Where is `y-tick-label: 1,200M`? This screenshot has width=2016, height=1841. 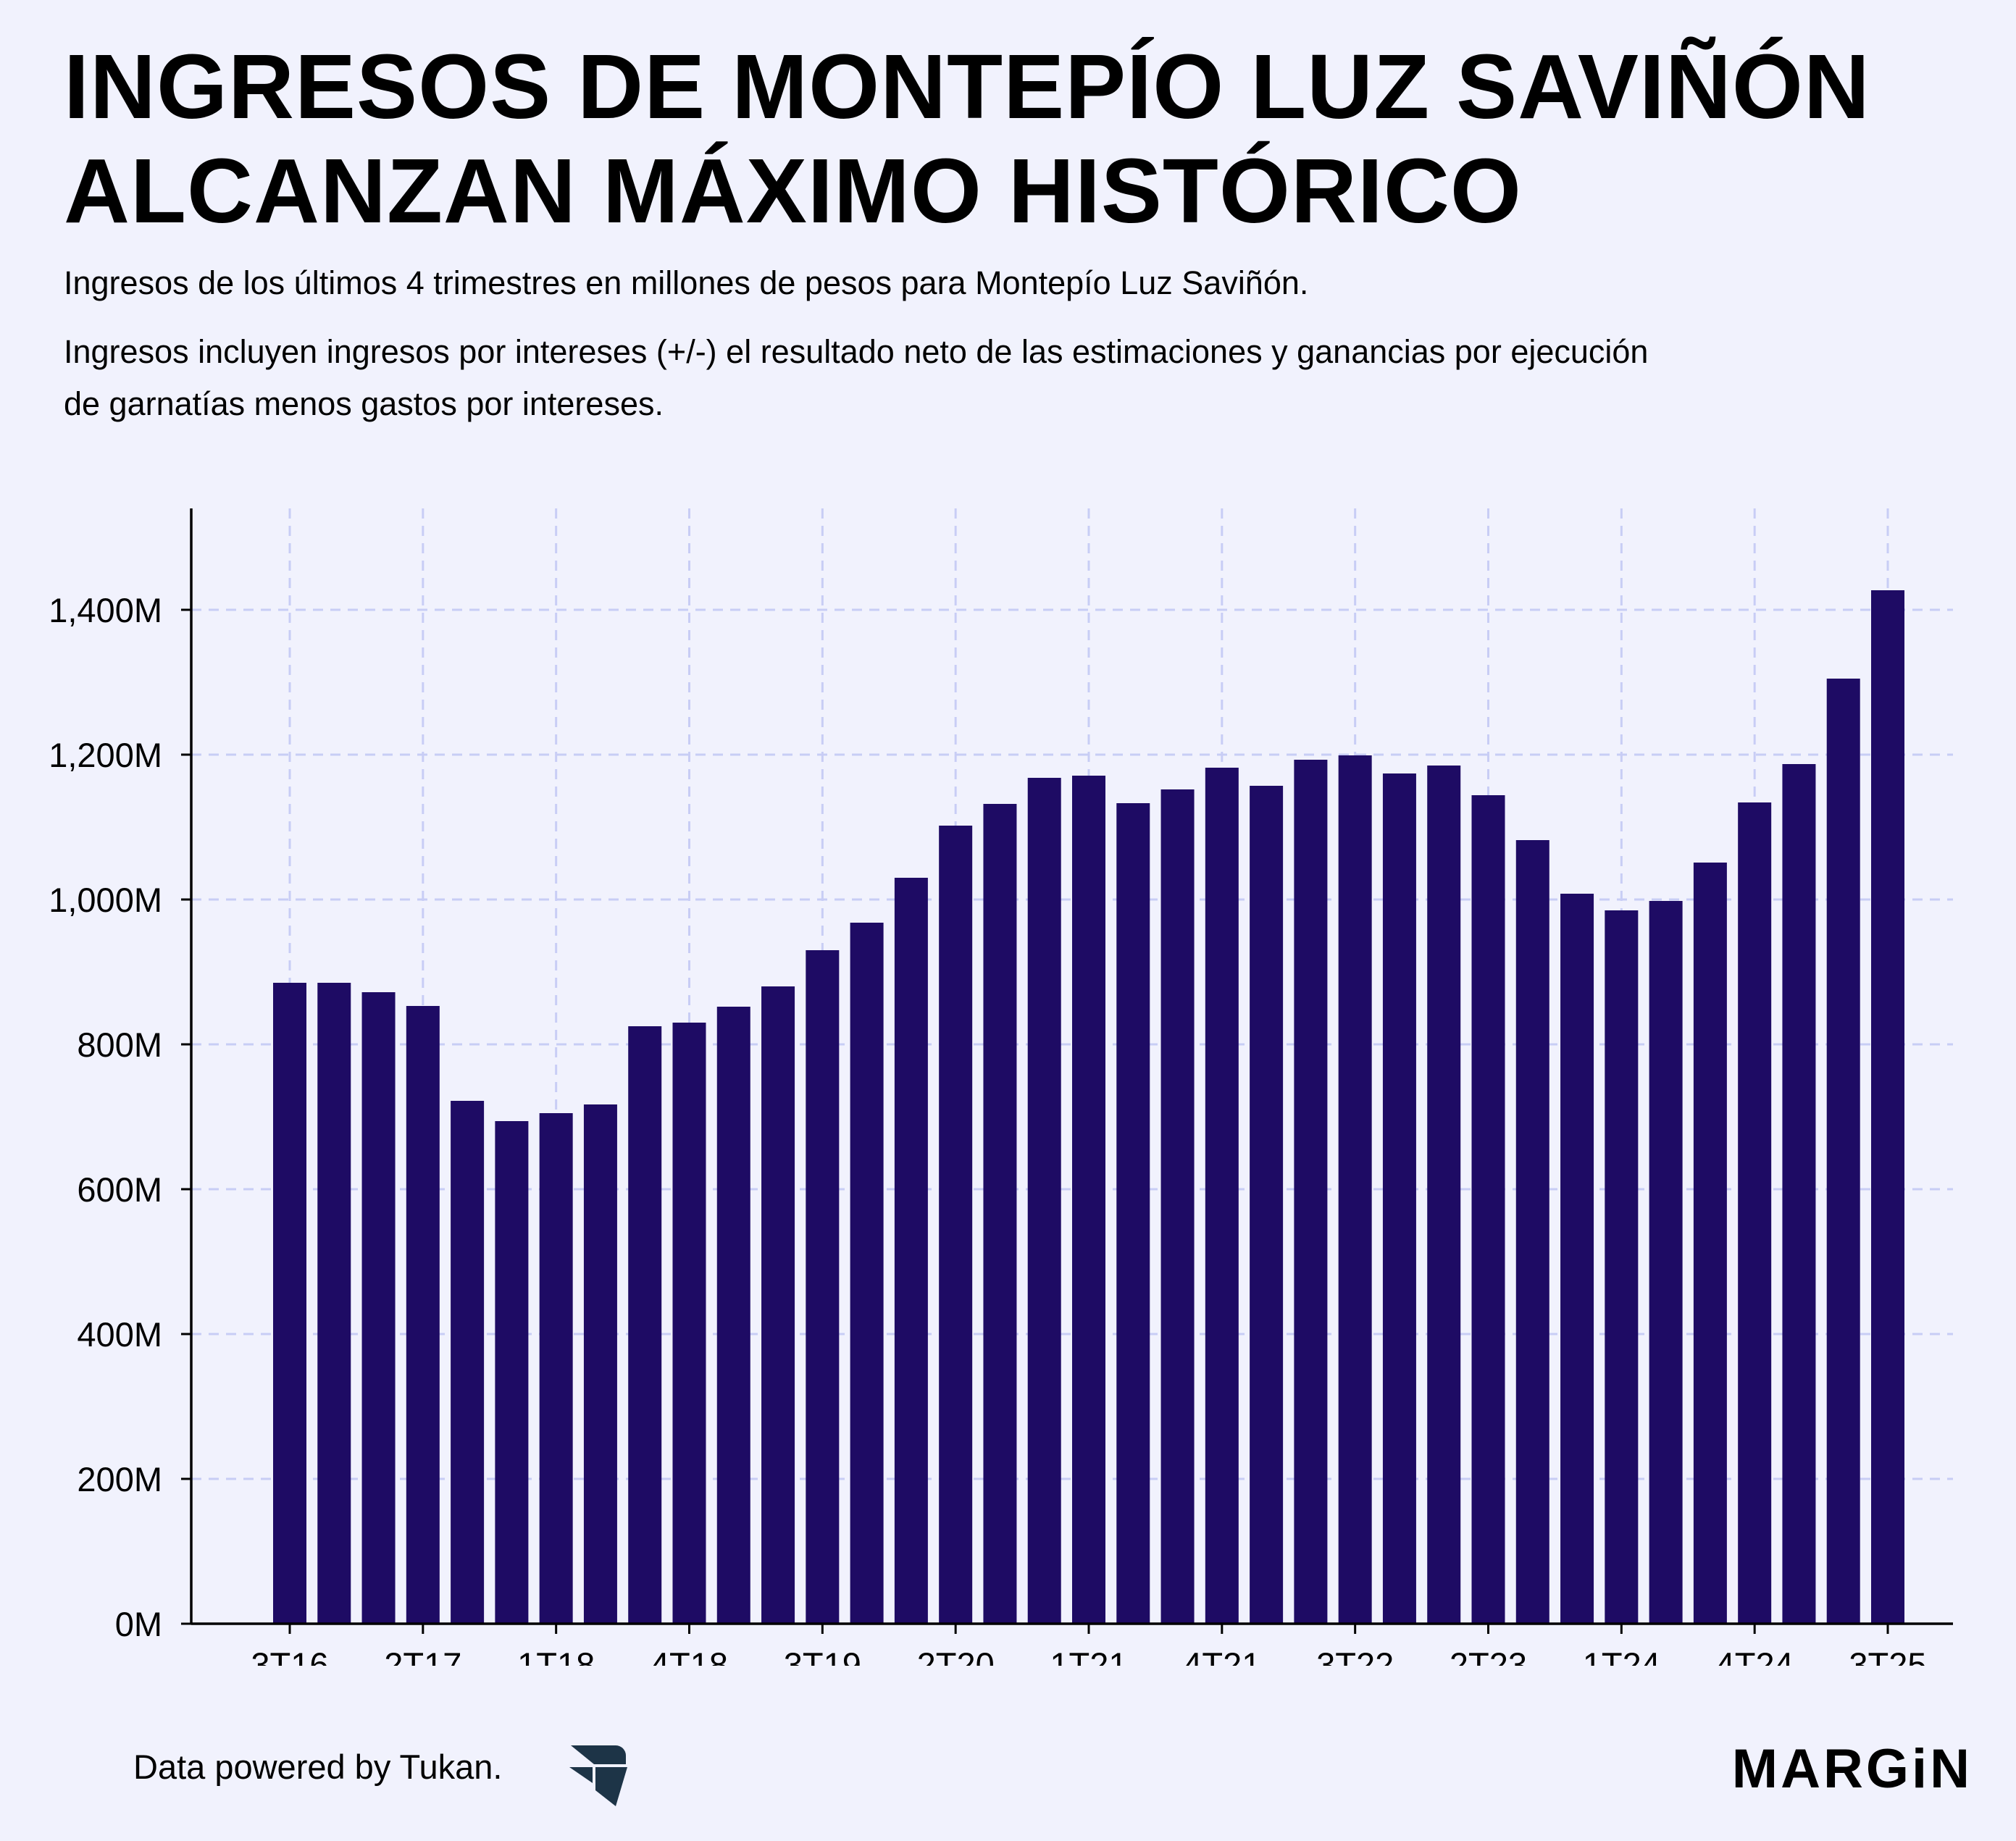
y-tick-label: 1,200M is located at coordinates (105, 755).